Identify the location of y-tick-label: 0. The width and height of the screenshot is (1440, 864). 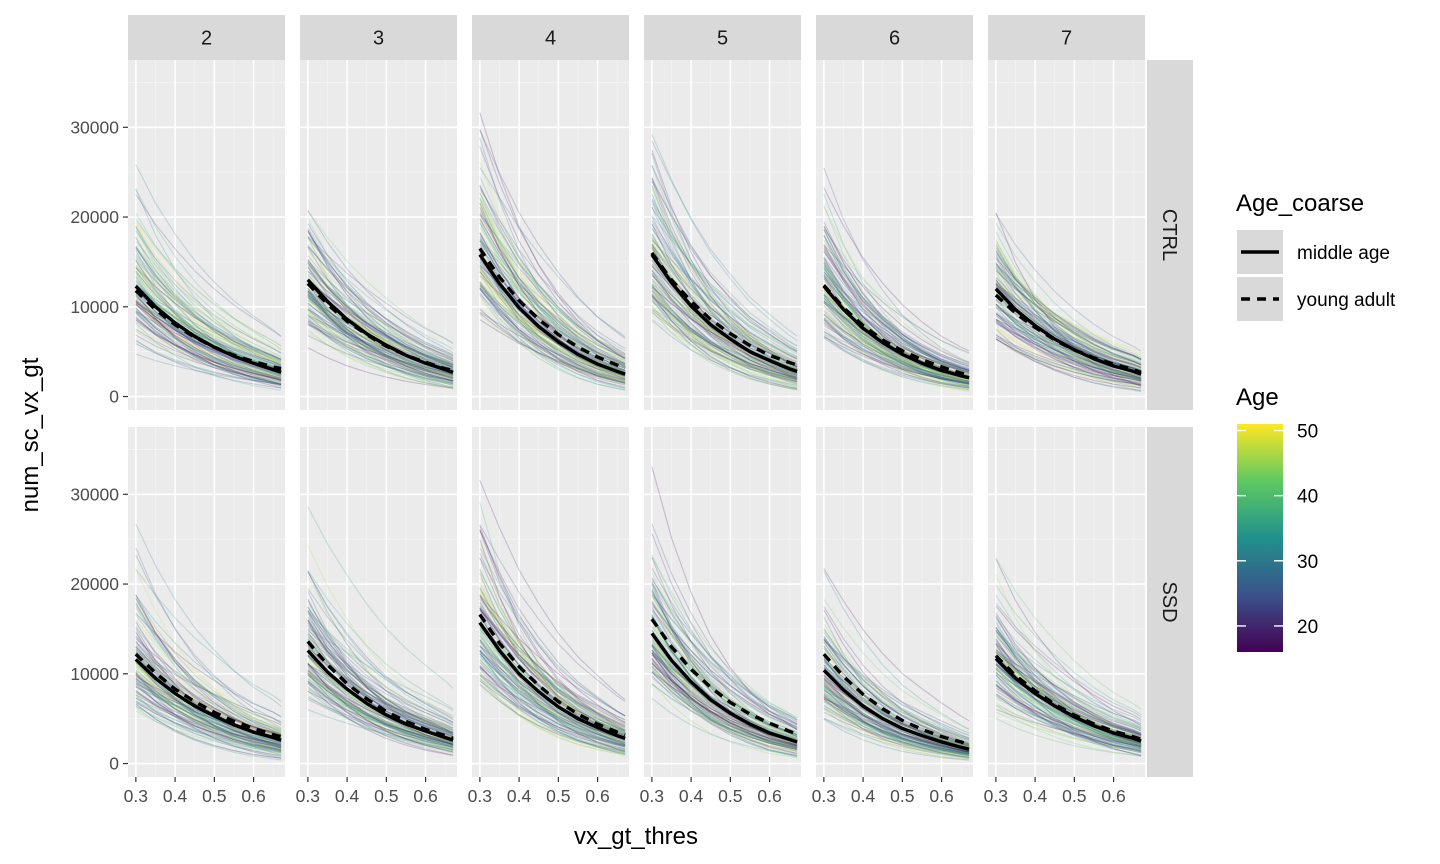
(114, 397).